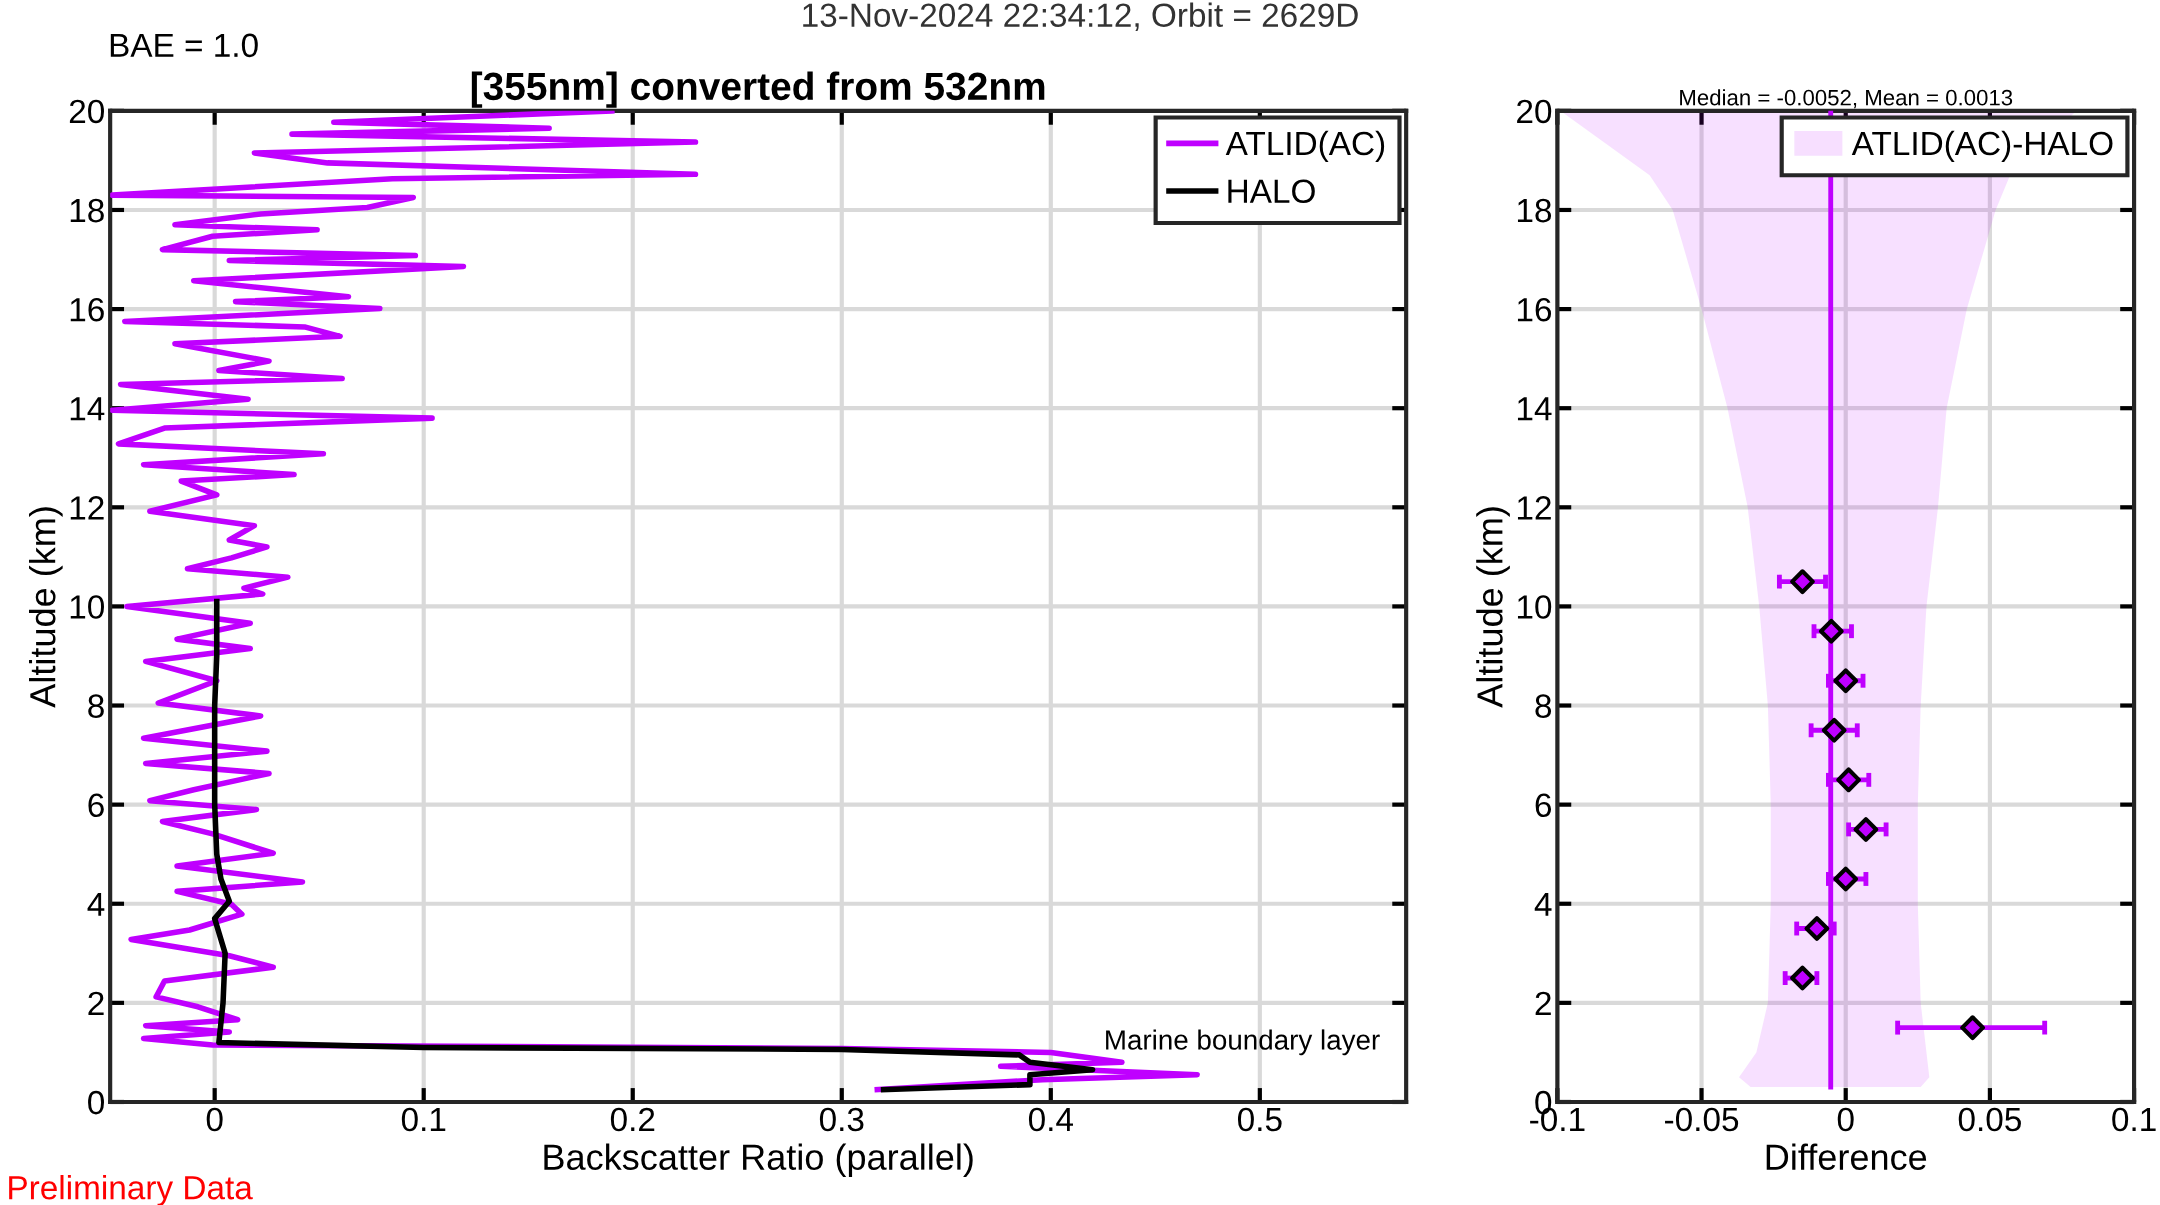 The width and height of the screenshot is (2160, 1205). I want to click on x-tick-label: 0.5, so click(1259, 1119).